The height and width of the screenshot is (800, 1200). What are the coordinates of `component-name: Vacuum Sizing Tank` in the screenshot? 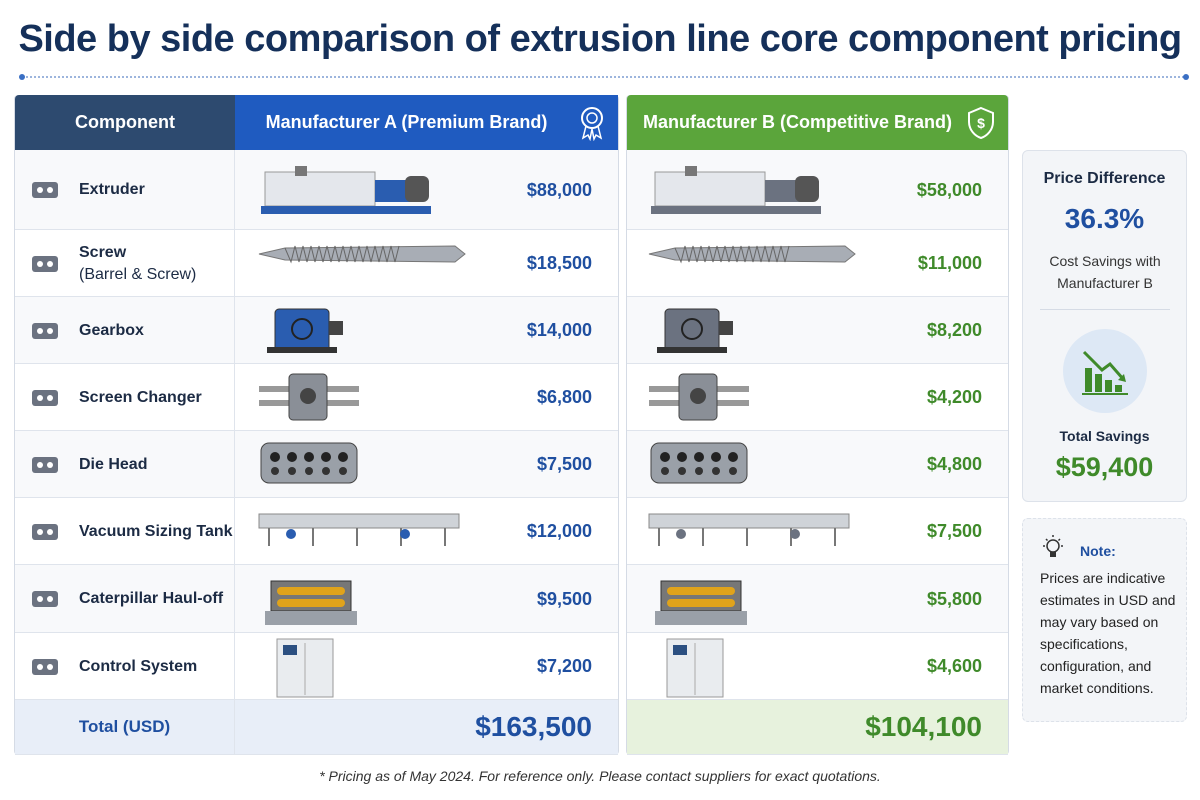 It's located at (125, 531).